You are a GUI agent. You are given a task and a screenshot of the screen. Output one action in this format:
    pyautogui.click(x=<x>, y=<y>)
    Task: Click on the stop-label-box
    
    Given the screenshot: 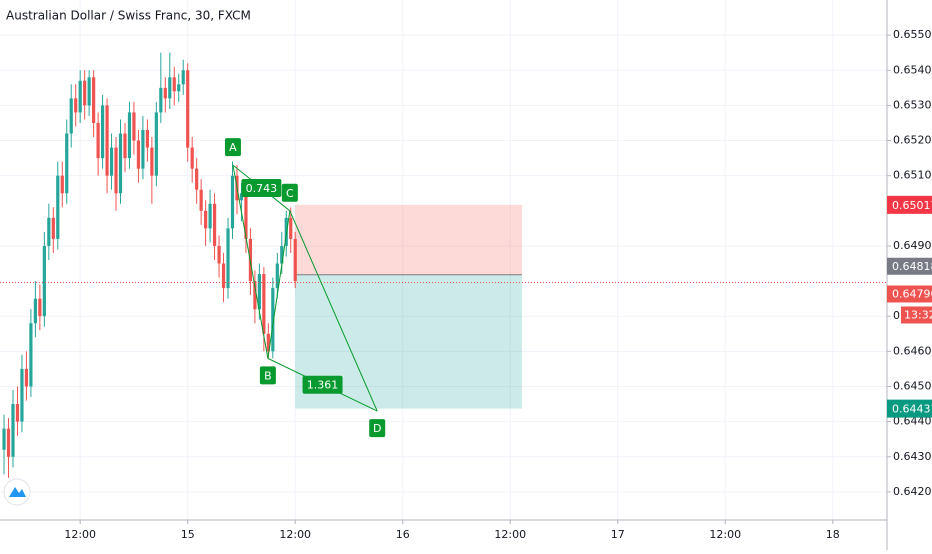 What is the action you would take?
    pyautogui.click(x=909, y=204)
    